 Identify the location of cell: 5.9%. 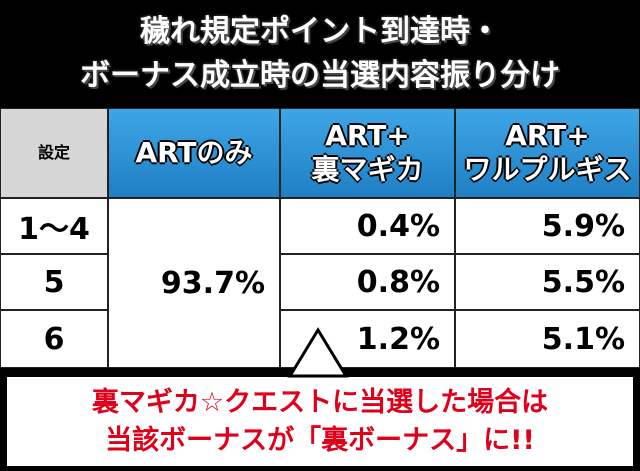
(547, 226).